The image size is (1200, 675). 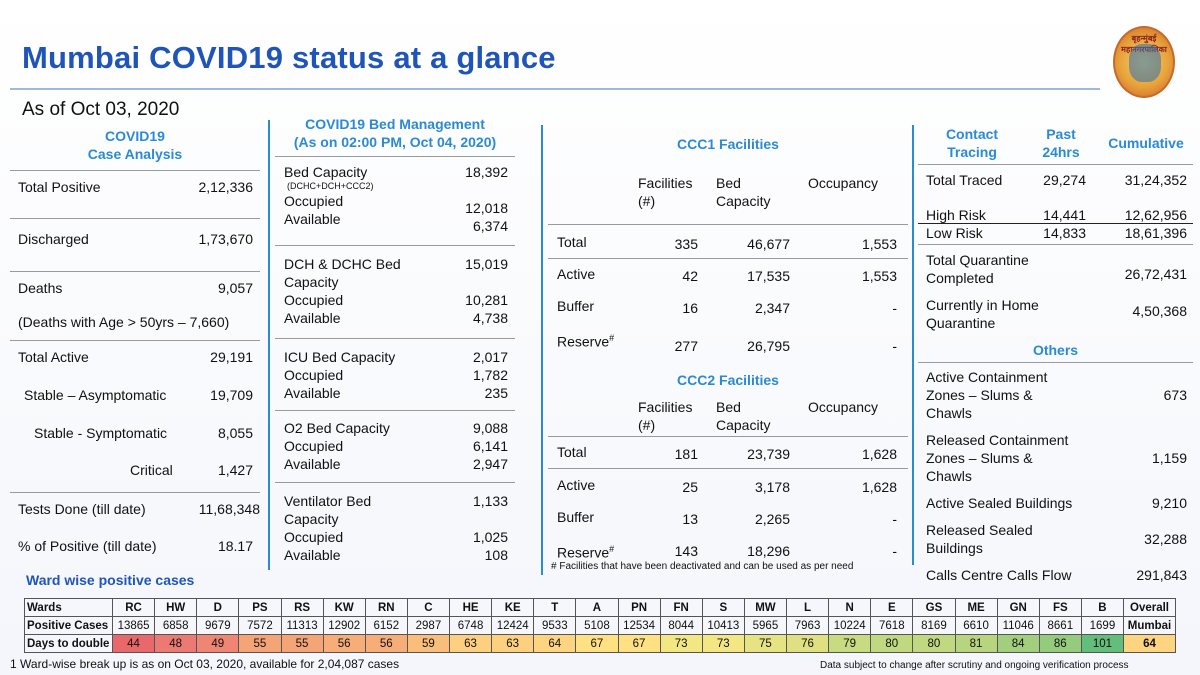 What do you see at coordinates (386, 625) in the screenshot?
I see `ward-positive-cell: 6152` at bounding box center [386, 625].